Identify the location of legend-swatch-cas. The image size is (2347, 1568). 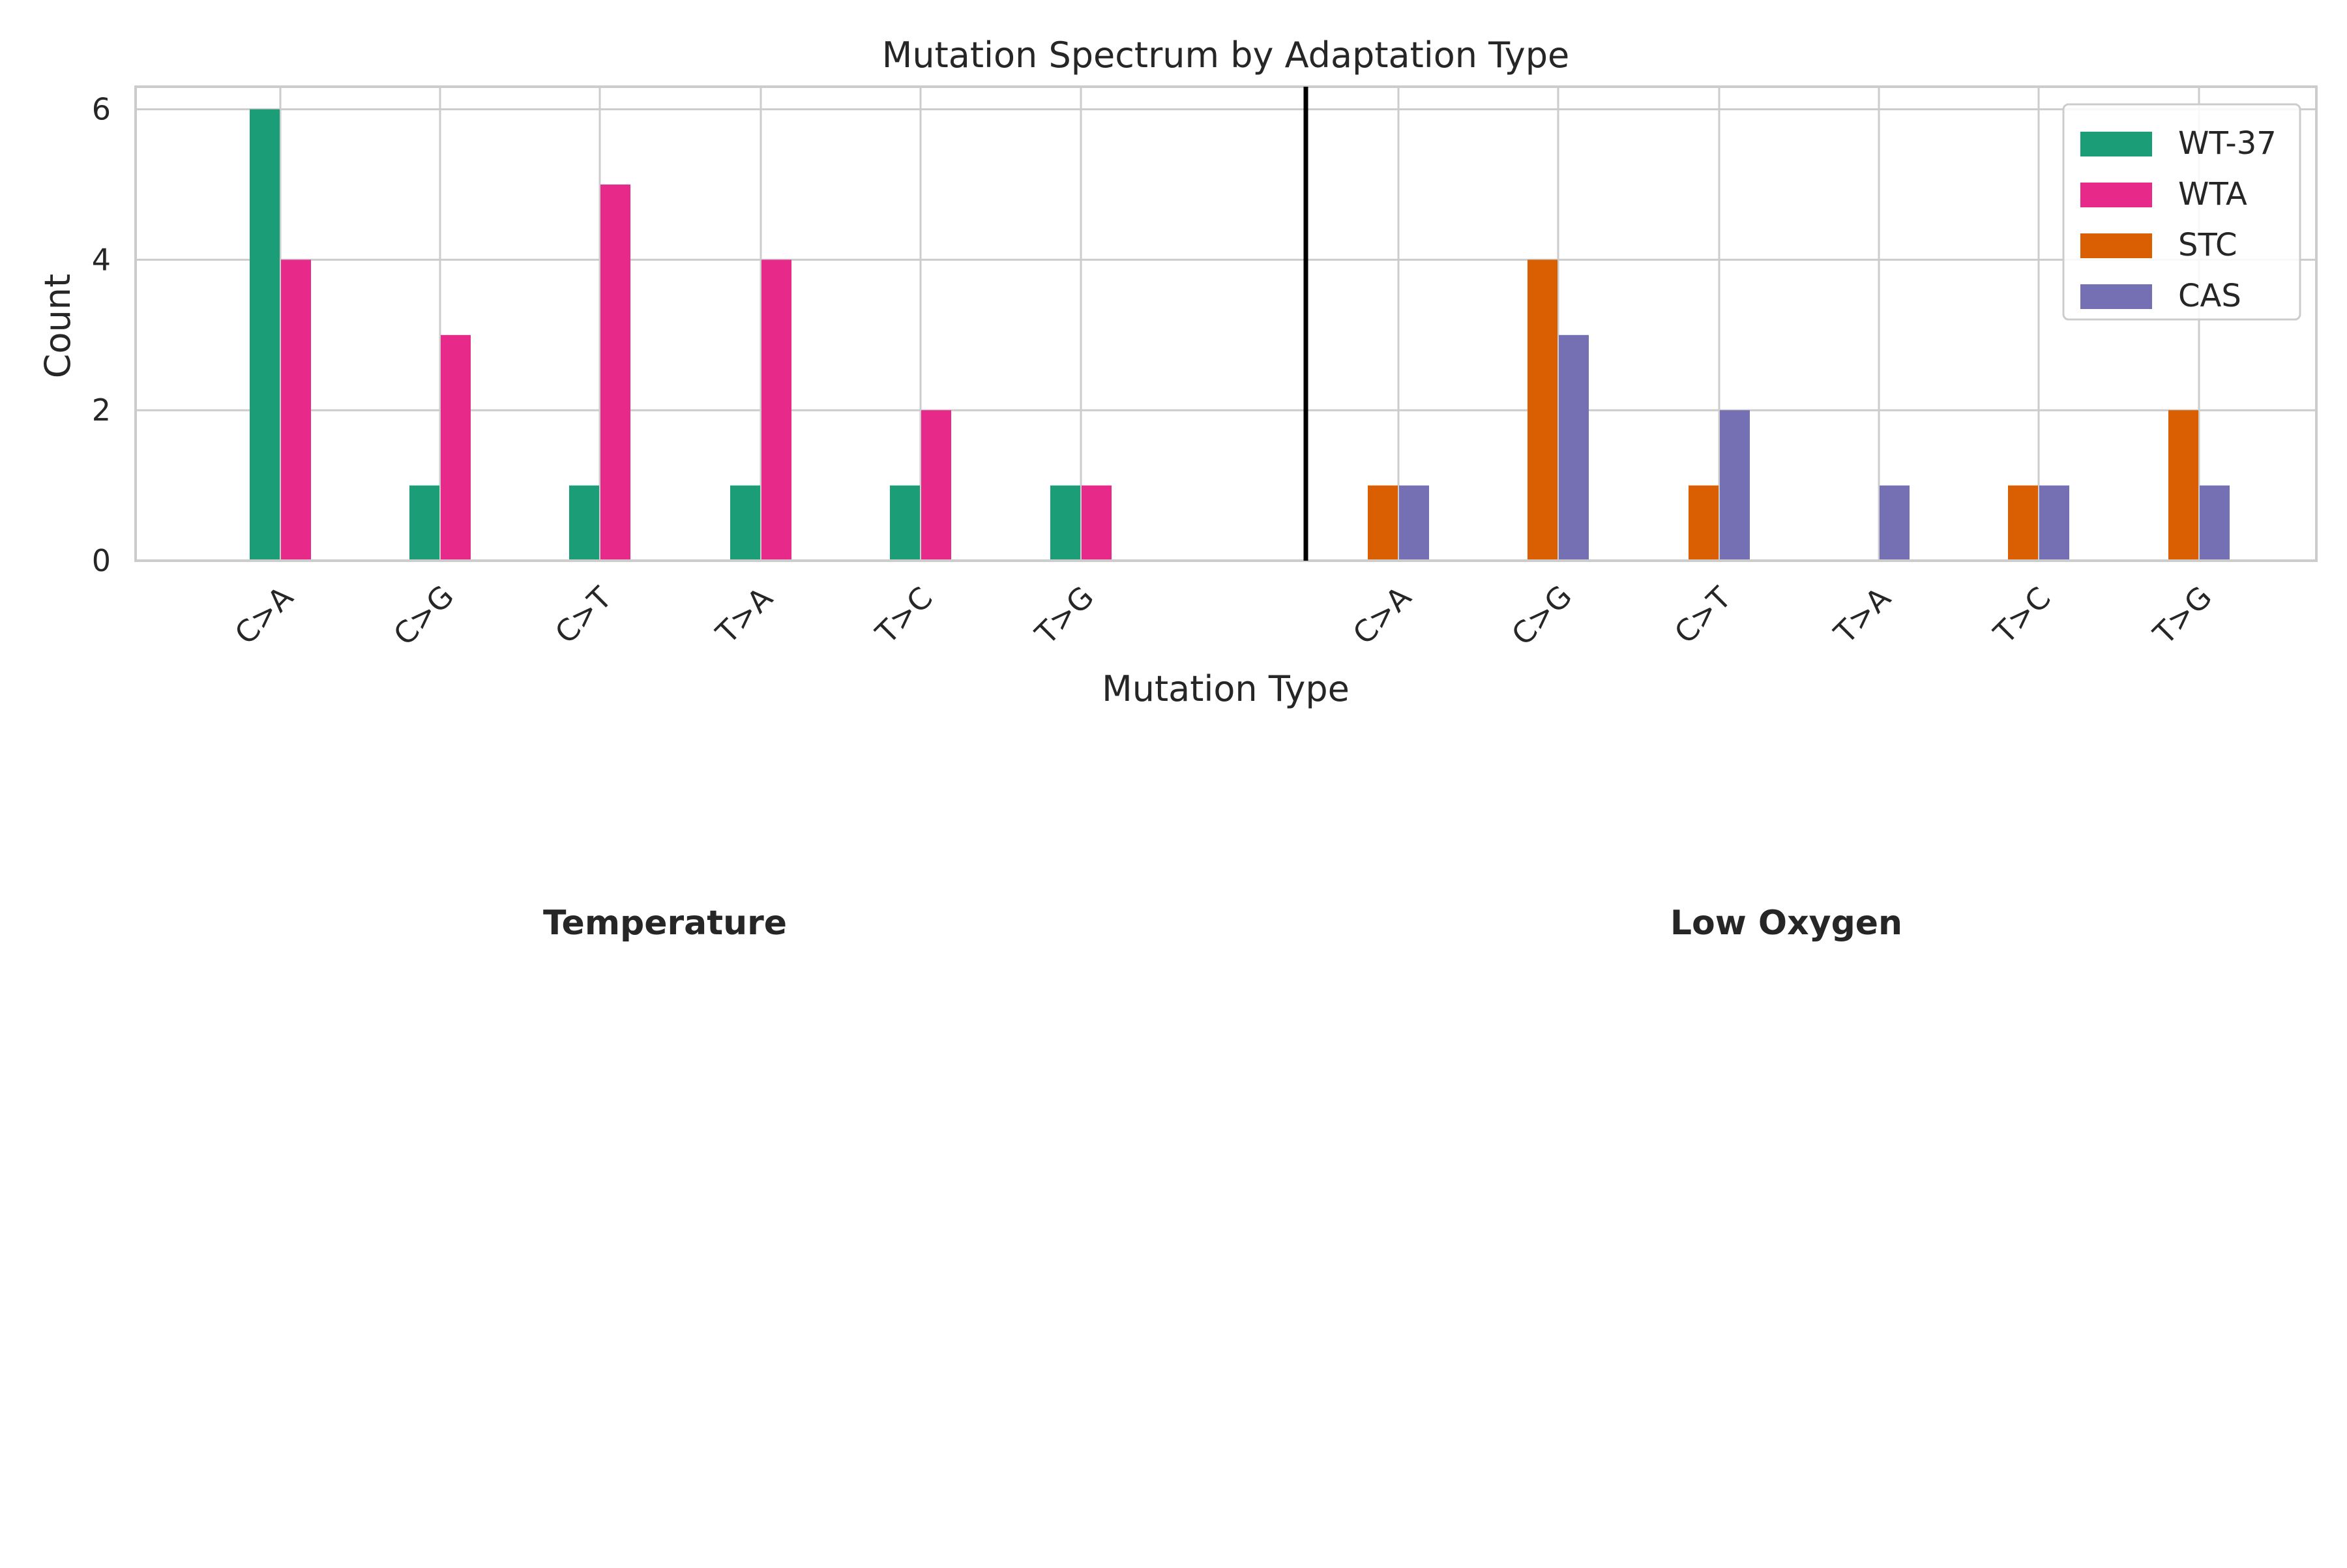
(2116, 296).